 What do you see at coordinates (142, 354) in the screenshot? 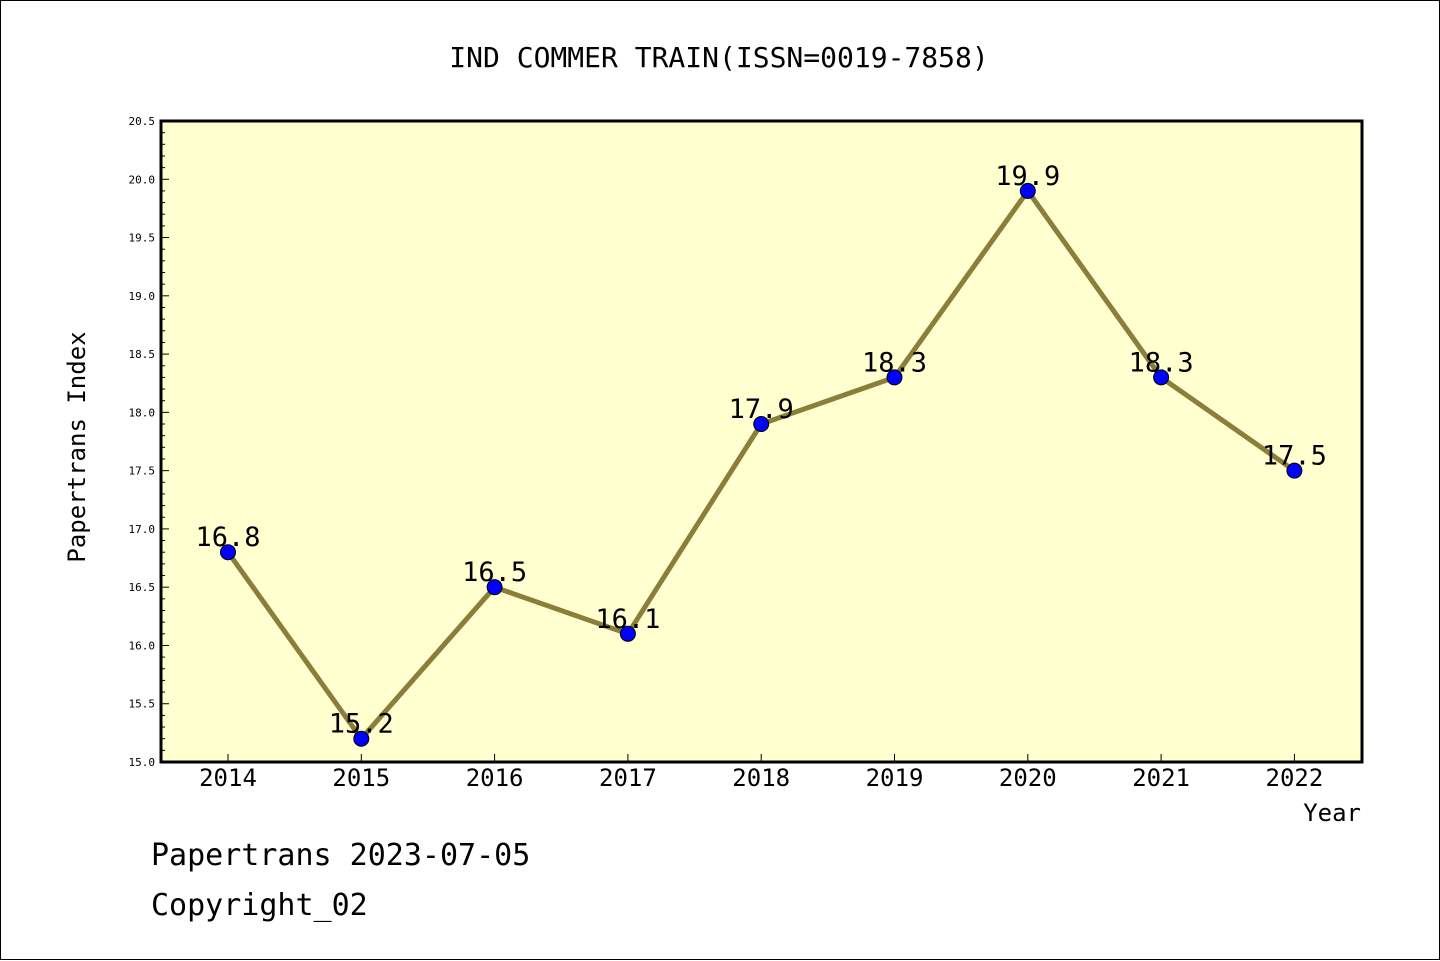
I see `y-tick-label: 18.5` at bounding box center [142, 354].